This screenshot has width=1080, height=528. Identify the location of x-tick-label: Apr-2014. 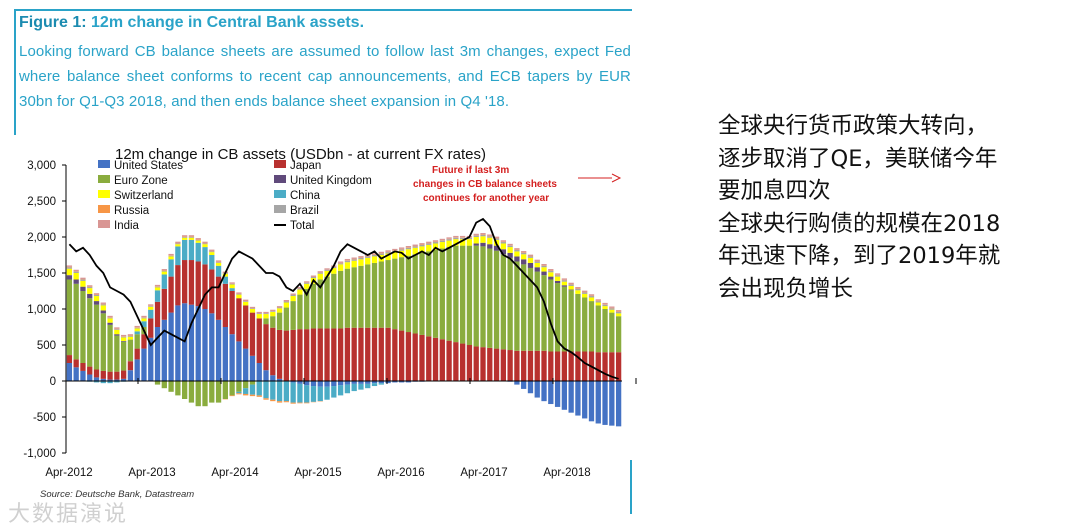
(235, 473).